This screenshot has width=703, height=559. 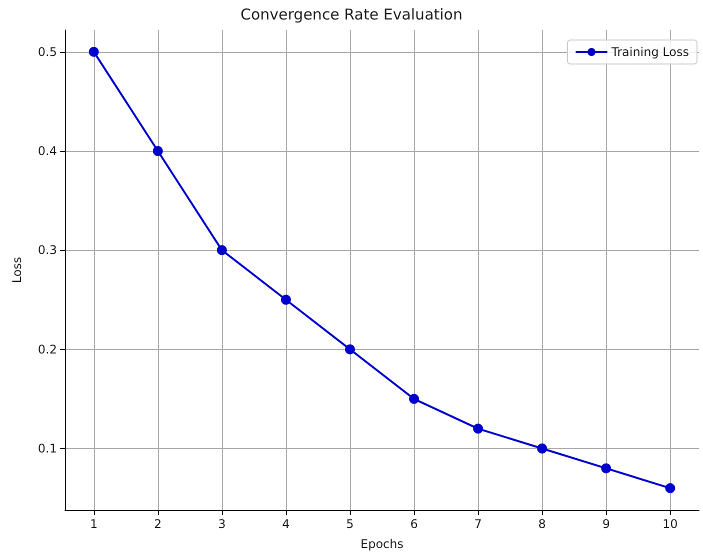 I want to click on y-tick-label: 0.1, so click(x=47, y=449).